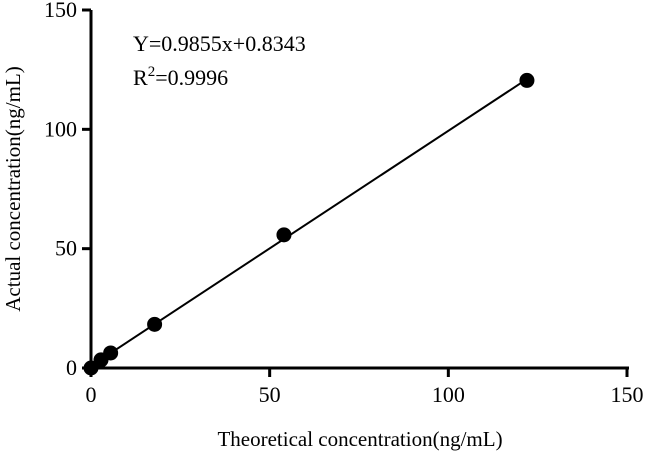  Describe the element at coordinates (270, 394) in the screenshot. I see `x-tick-label: 50` at that location.